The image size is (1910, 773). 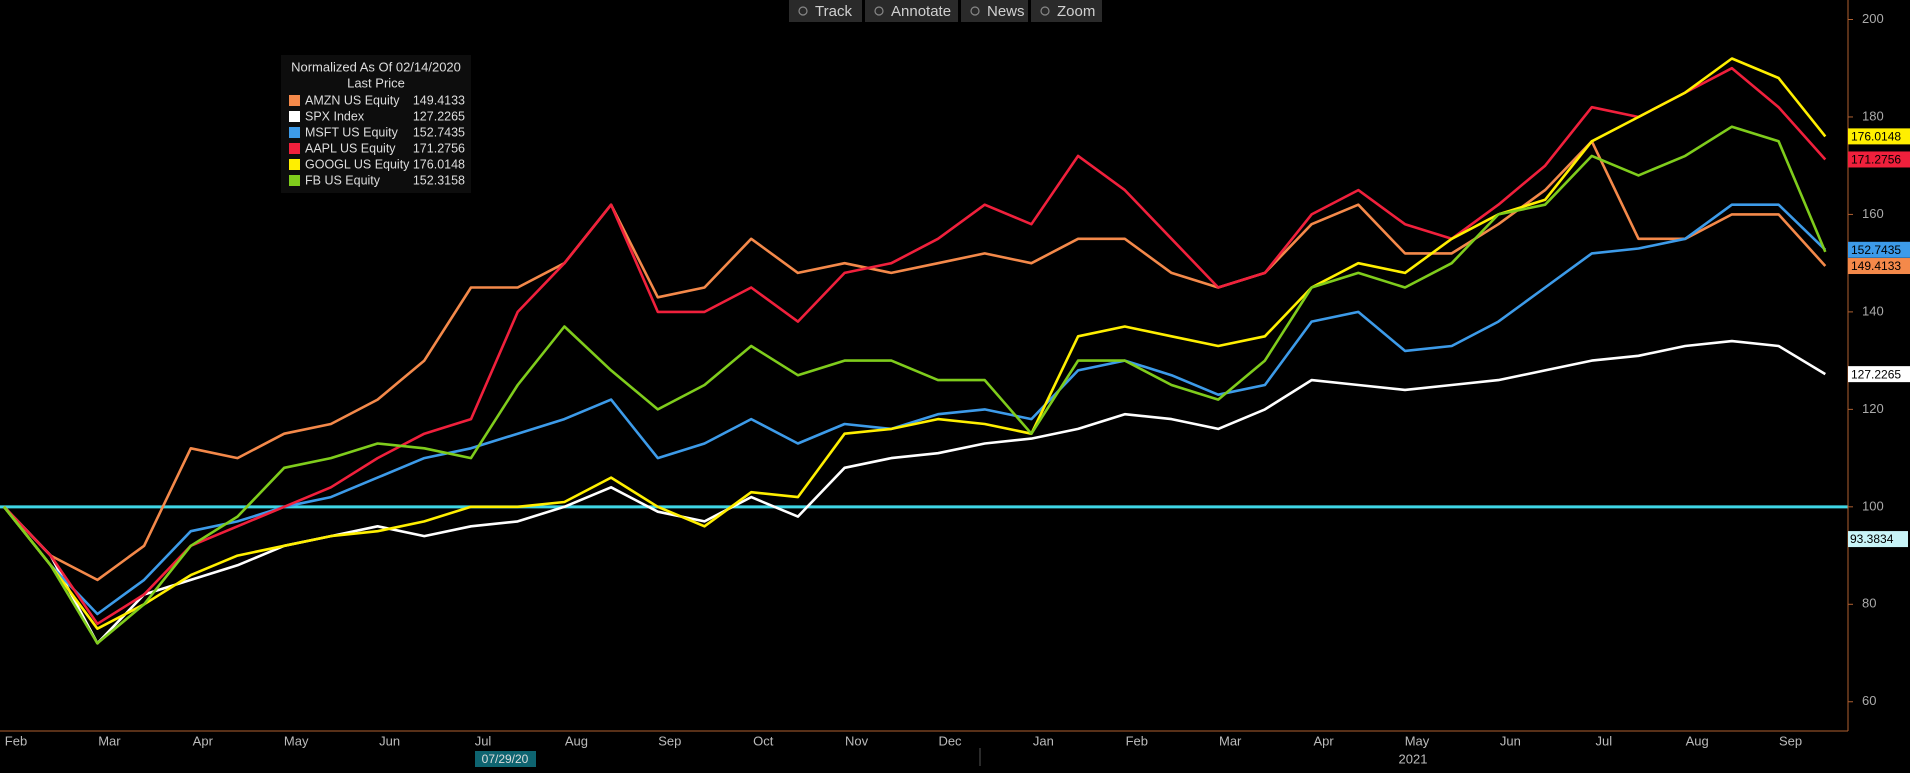 I want to click on price-tag-label: 127.2265, so click(x=1876, y=374).